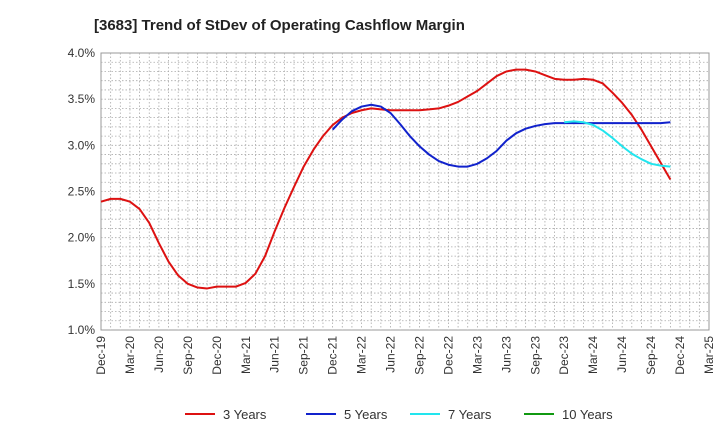  I want to click on x-tick-label: Dec-22, so click(448, 355).